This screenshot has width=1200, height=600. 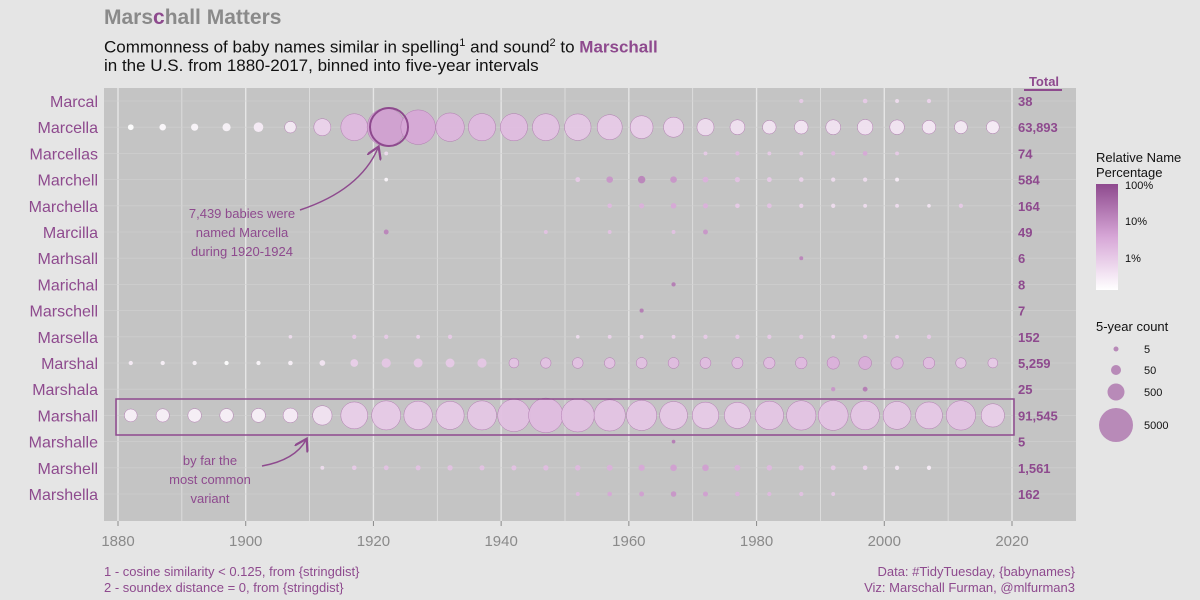 I want to click on size-tick-500: 500, so click(x=1153, y=393).